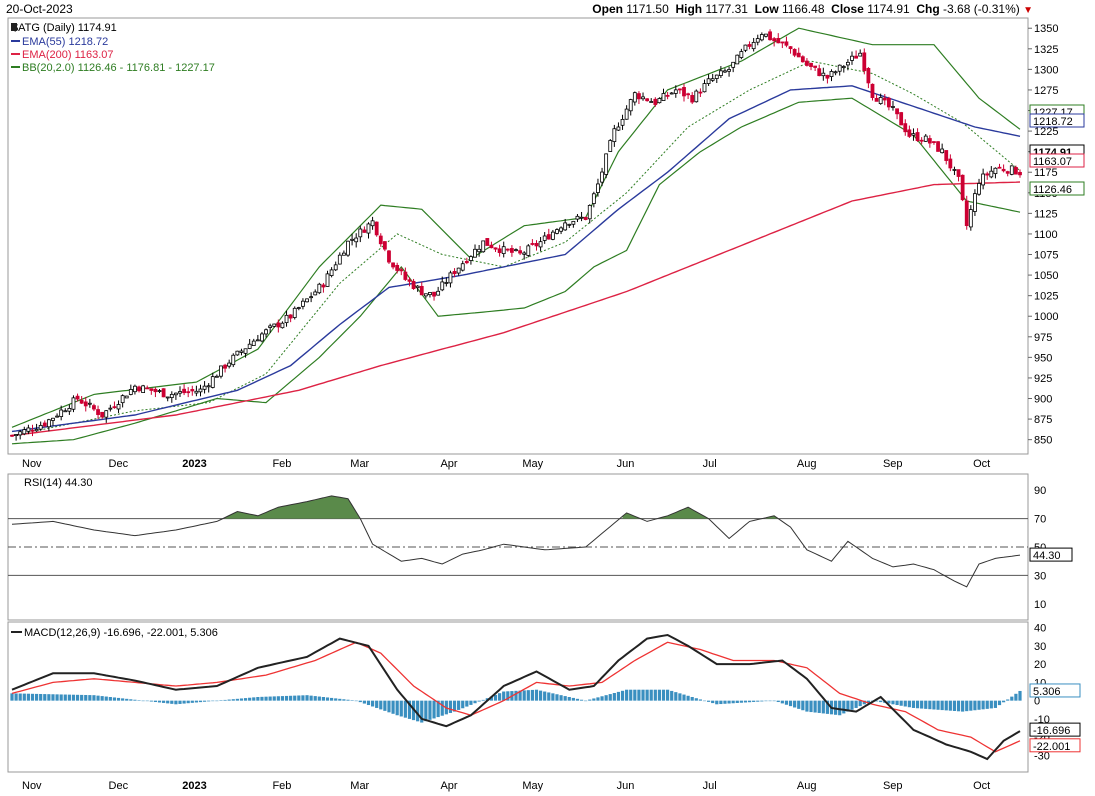 Image resolution: width=1095 pixels, height=796 pixels. Describe the element at coordinates (1043, 358) in the screenshot. I see `price-y-tick-label: 950` at that location.